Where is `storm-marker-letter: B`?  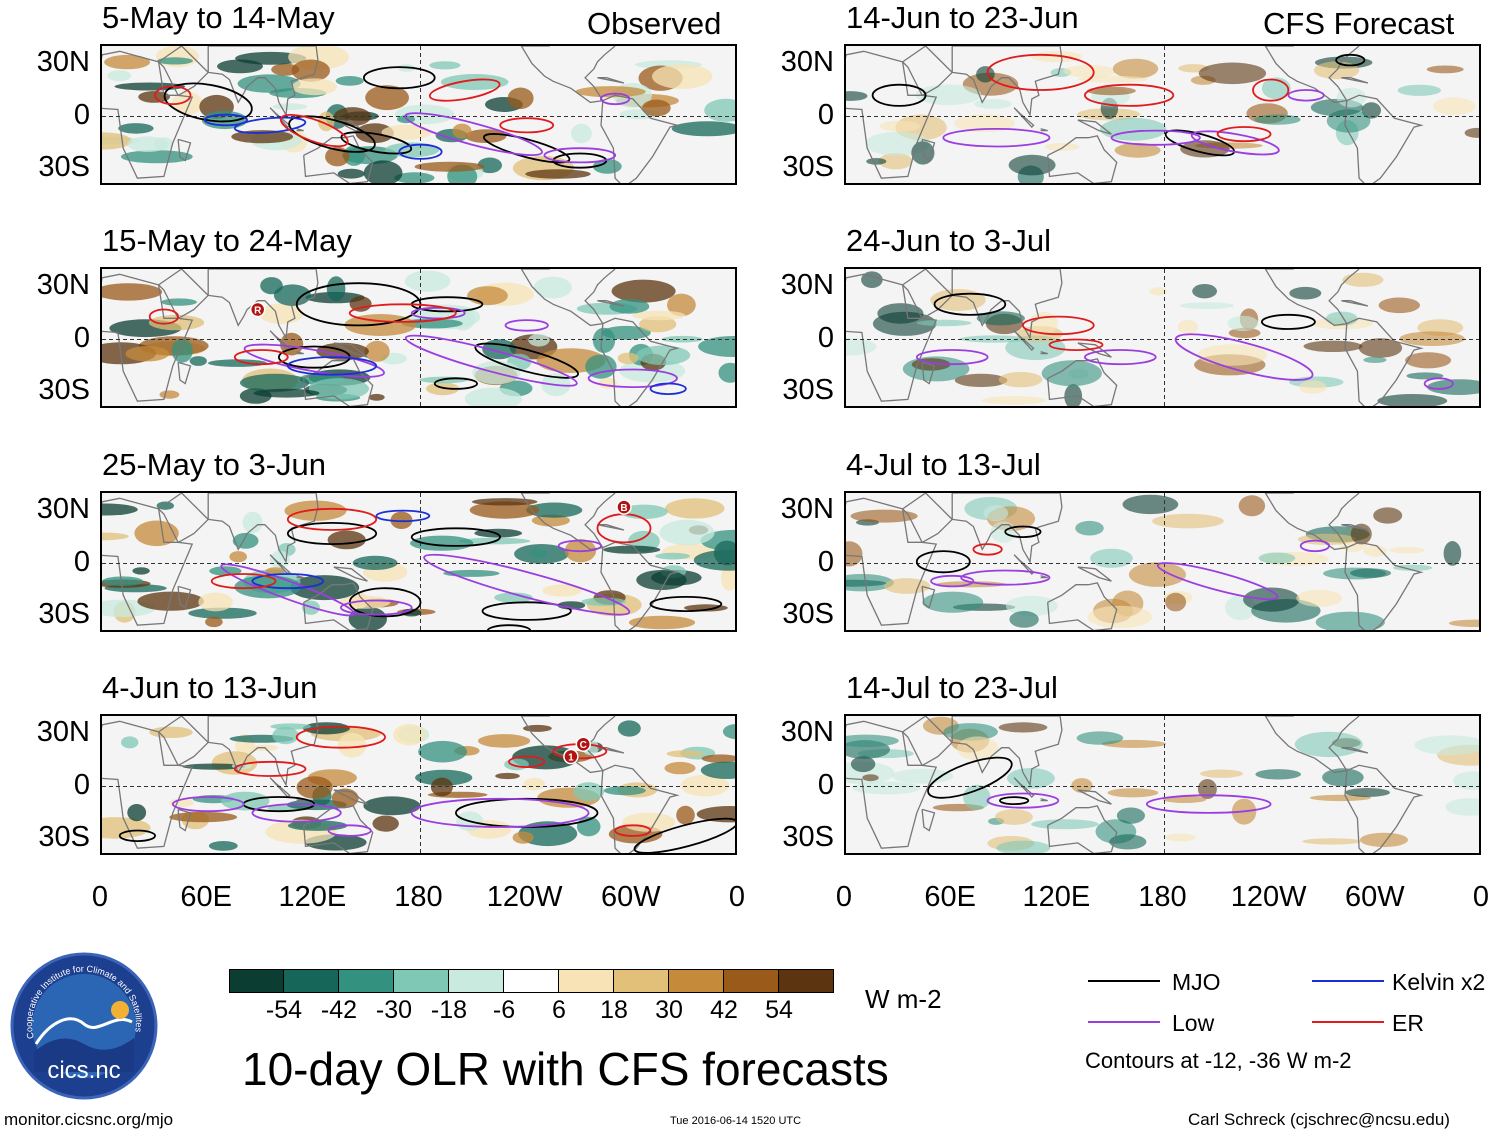 storm-marker-letter: B is located at coordinates (623, 508).